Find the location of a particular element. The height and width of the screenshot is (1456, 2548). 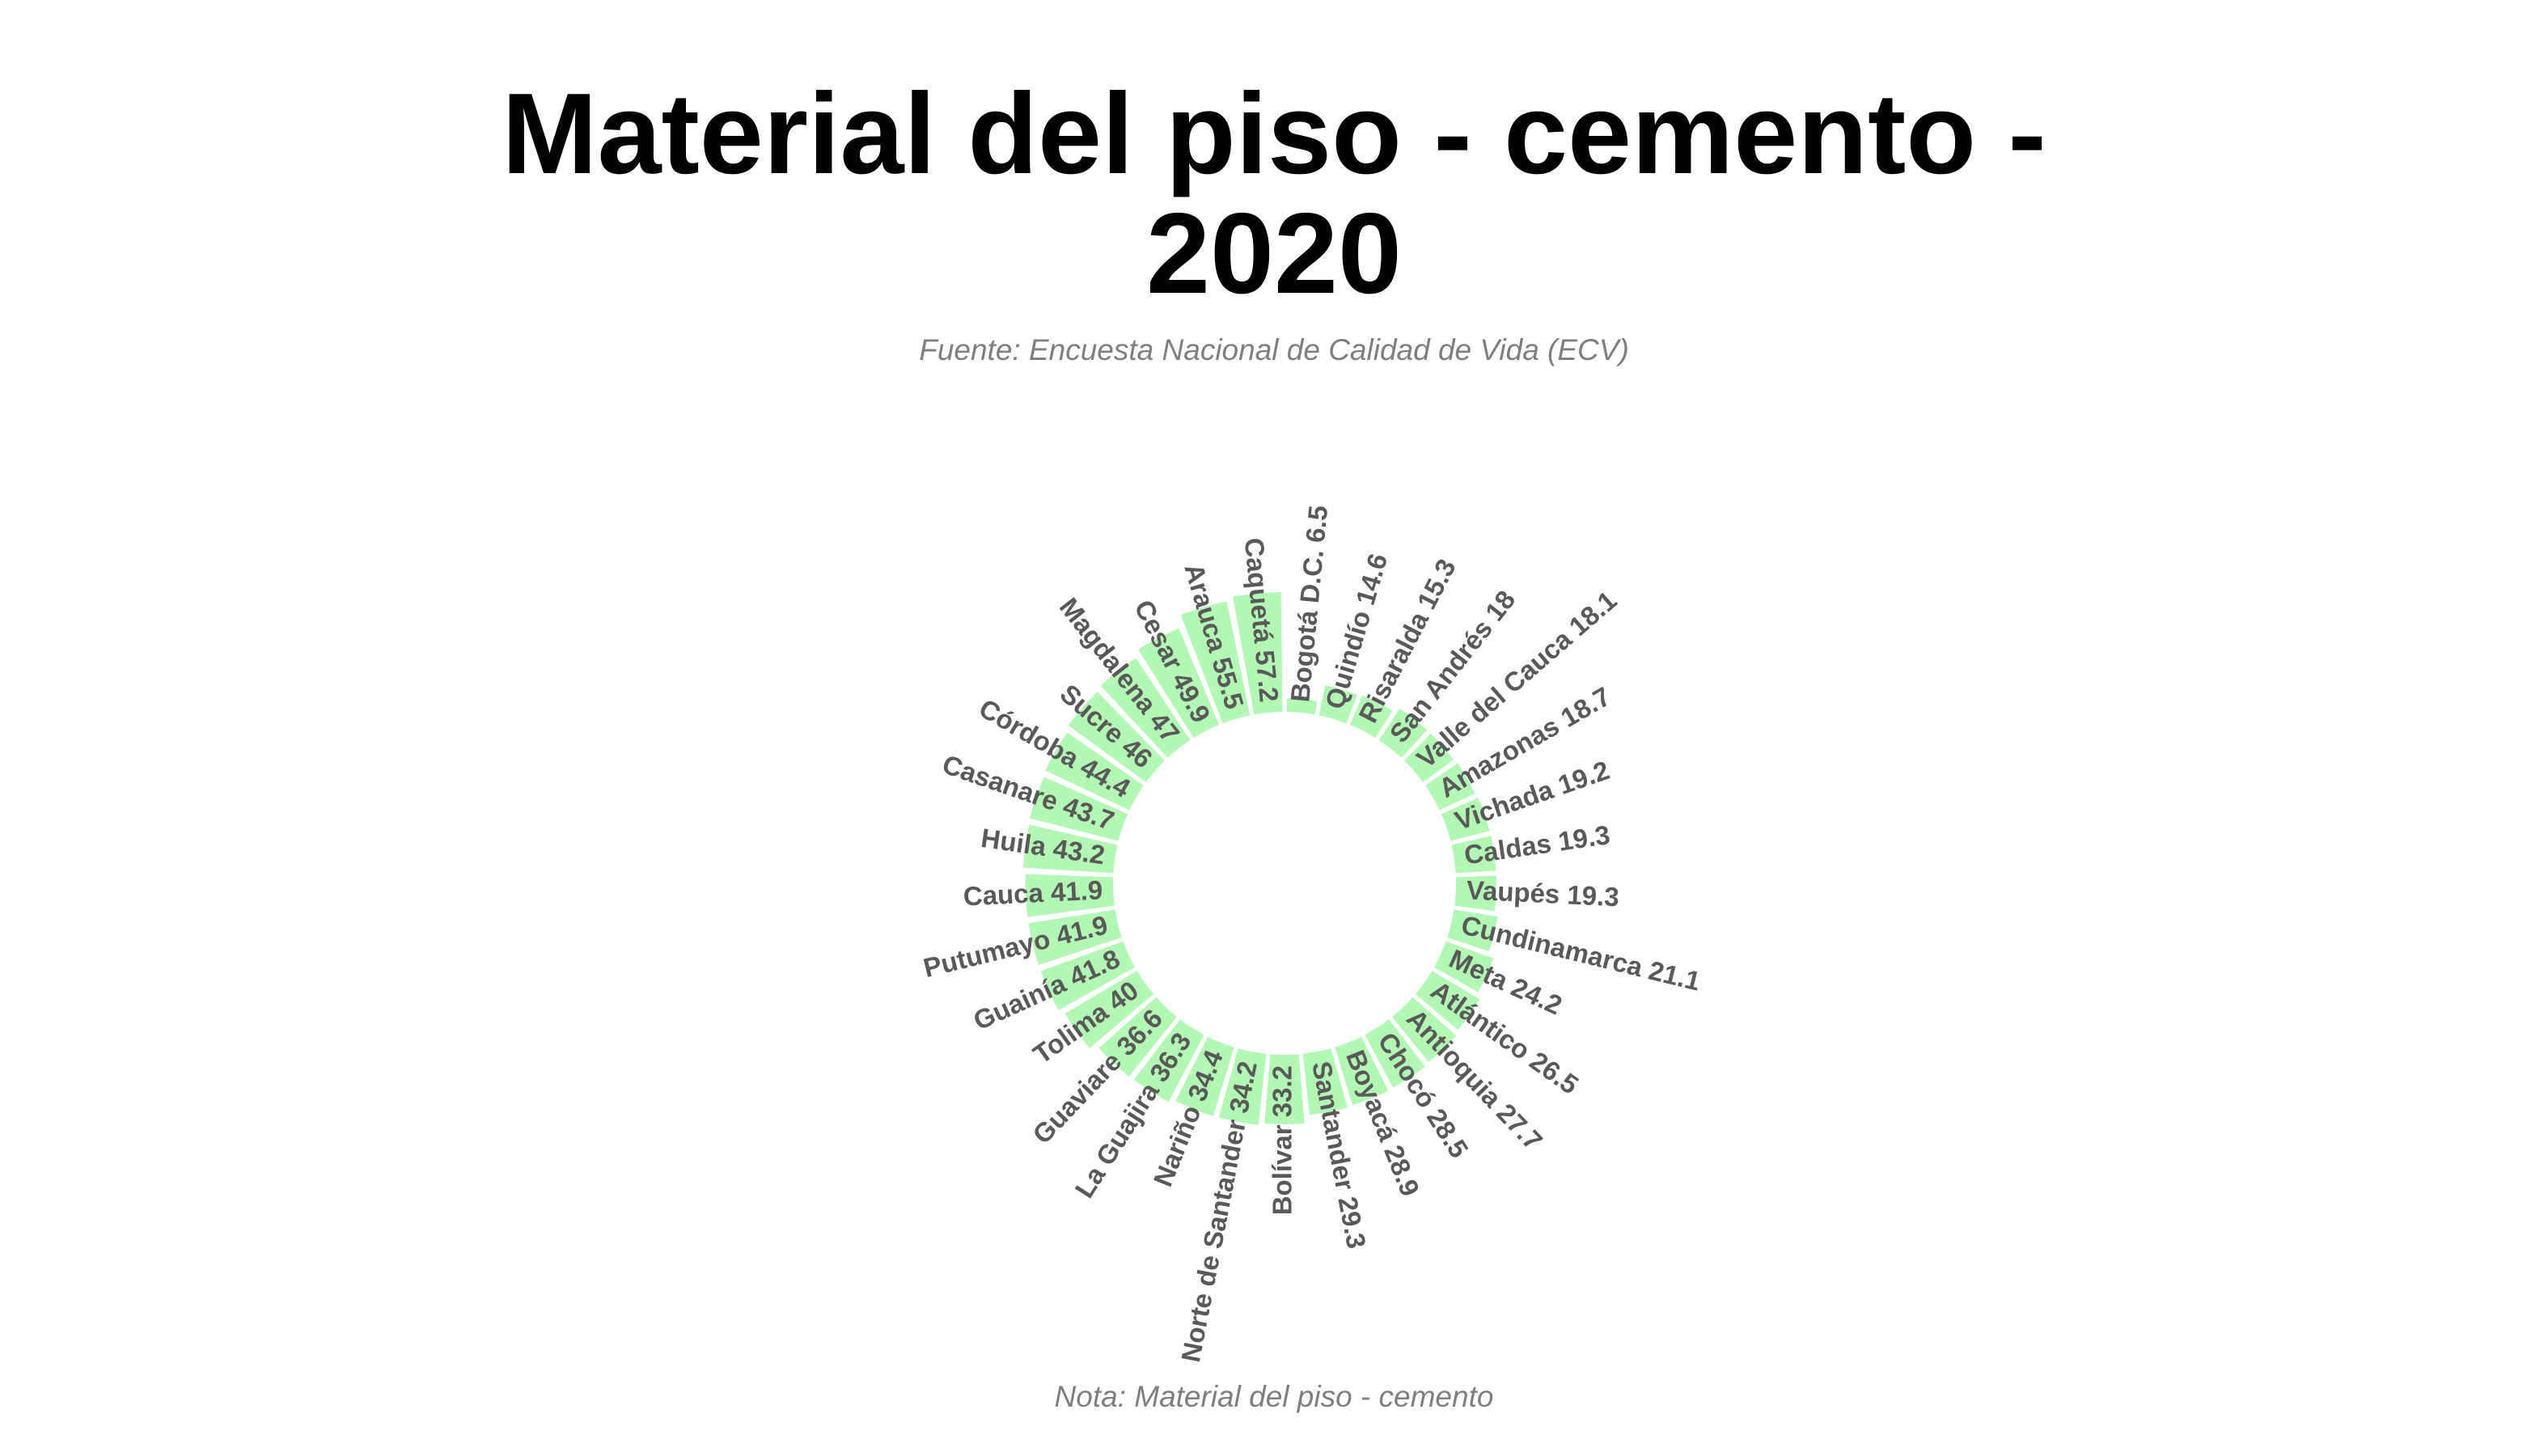

bar-magdalena is located at coordinates (1145, 708).